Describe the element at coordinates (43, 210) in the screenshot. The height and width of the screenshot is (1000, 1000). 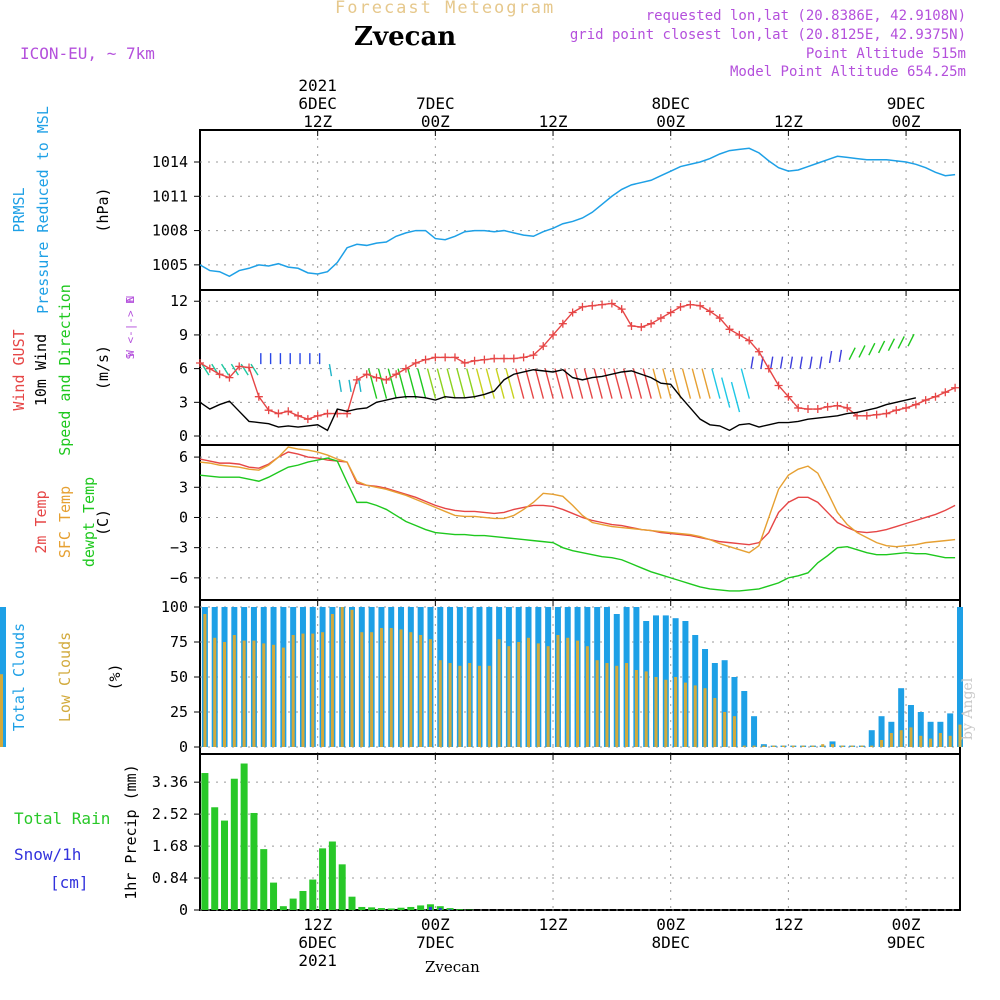
I see `pressure-label-desc: Pressure Reduced to MSL` at that location.